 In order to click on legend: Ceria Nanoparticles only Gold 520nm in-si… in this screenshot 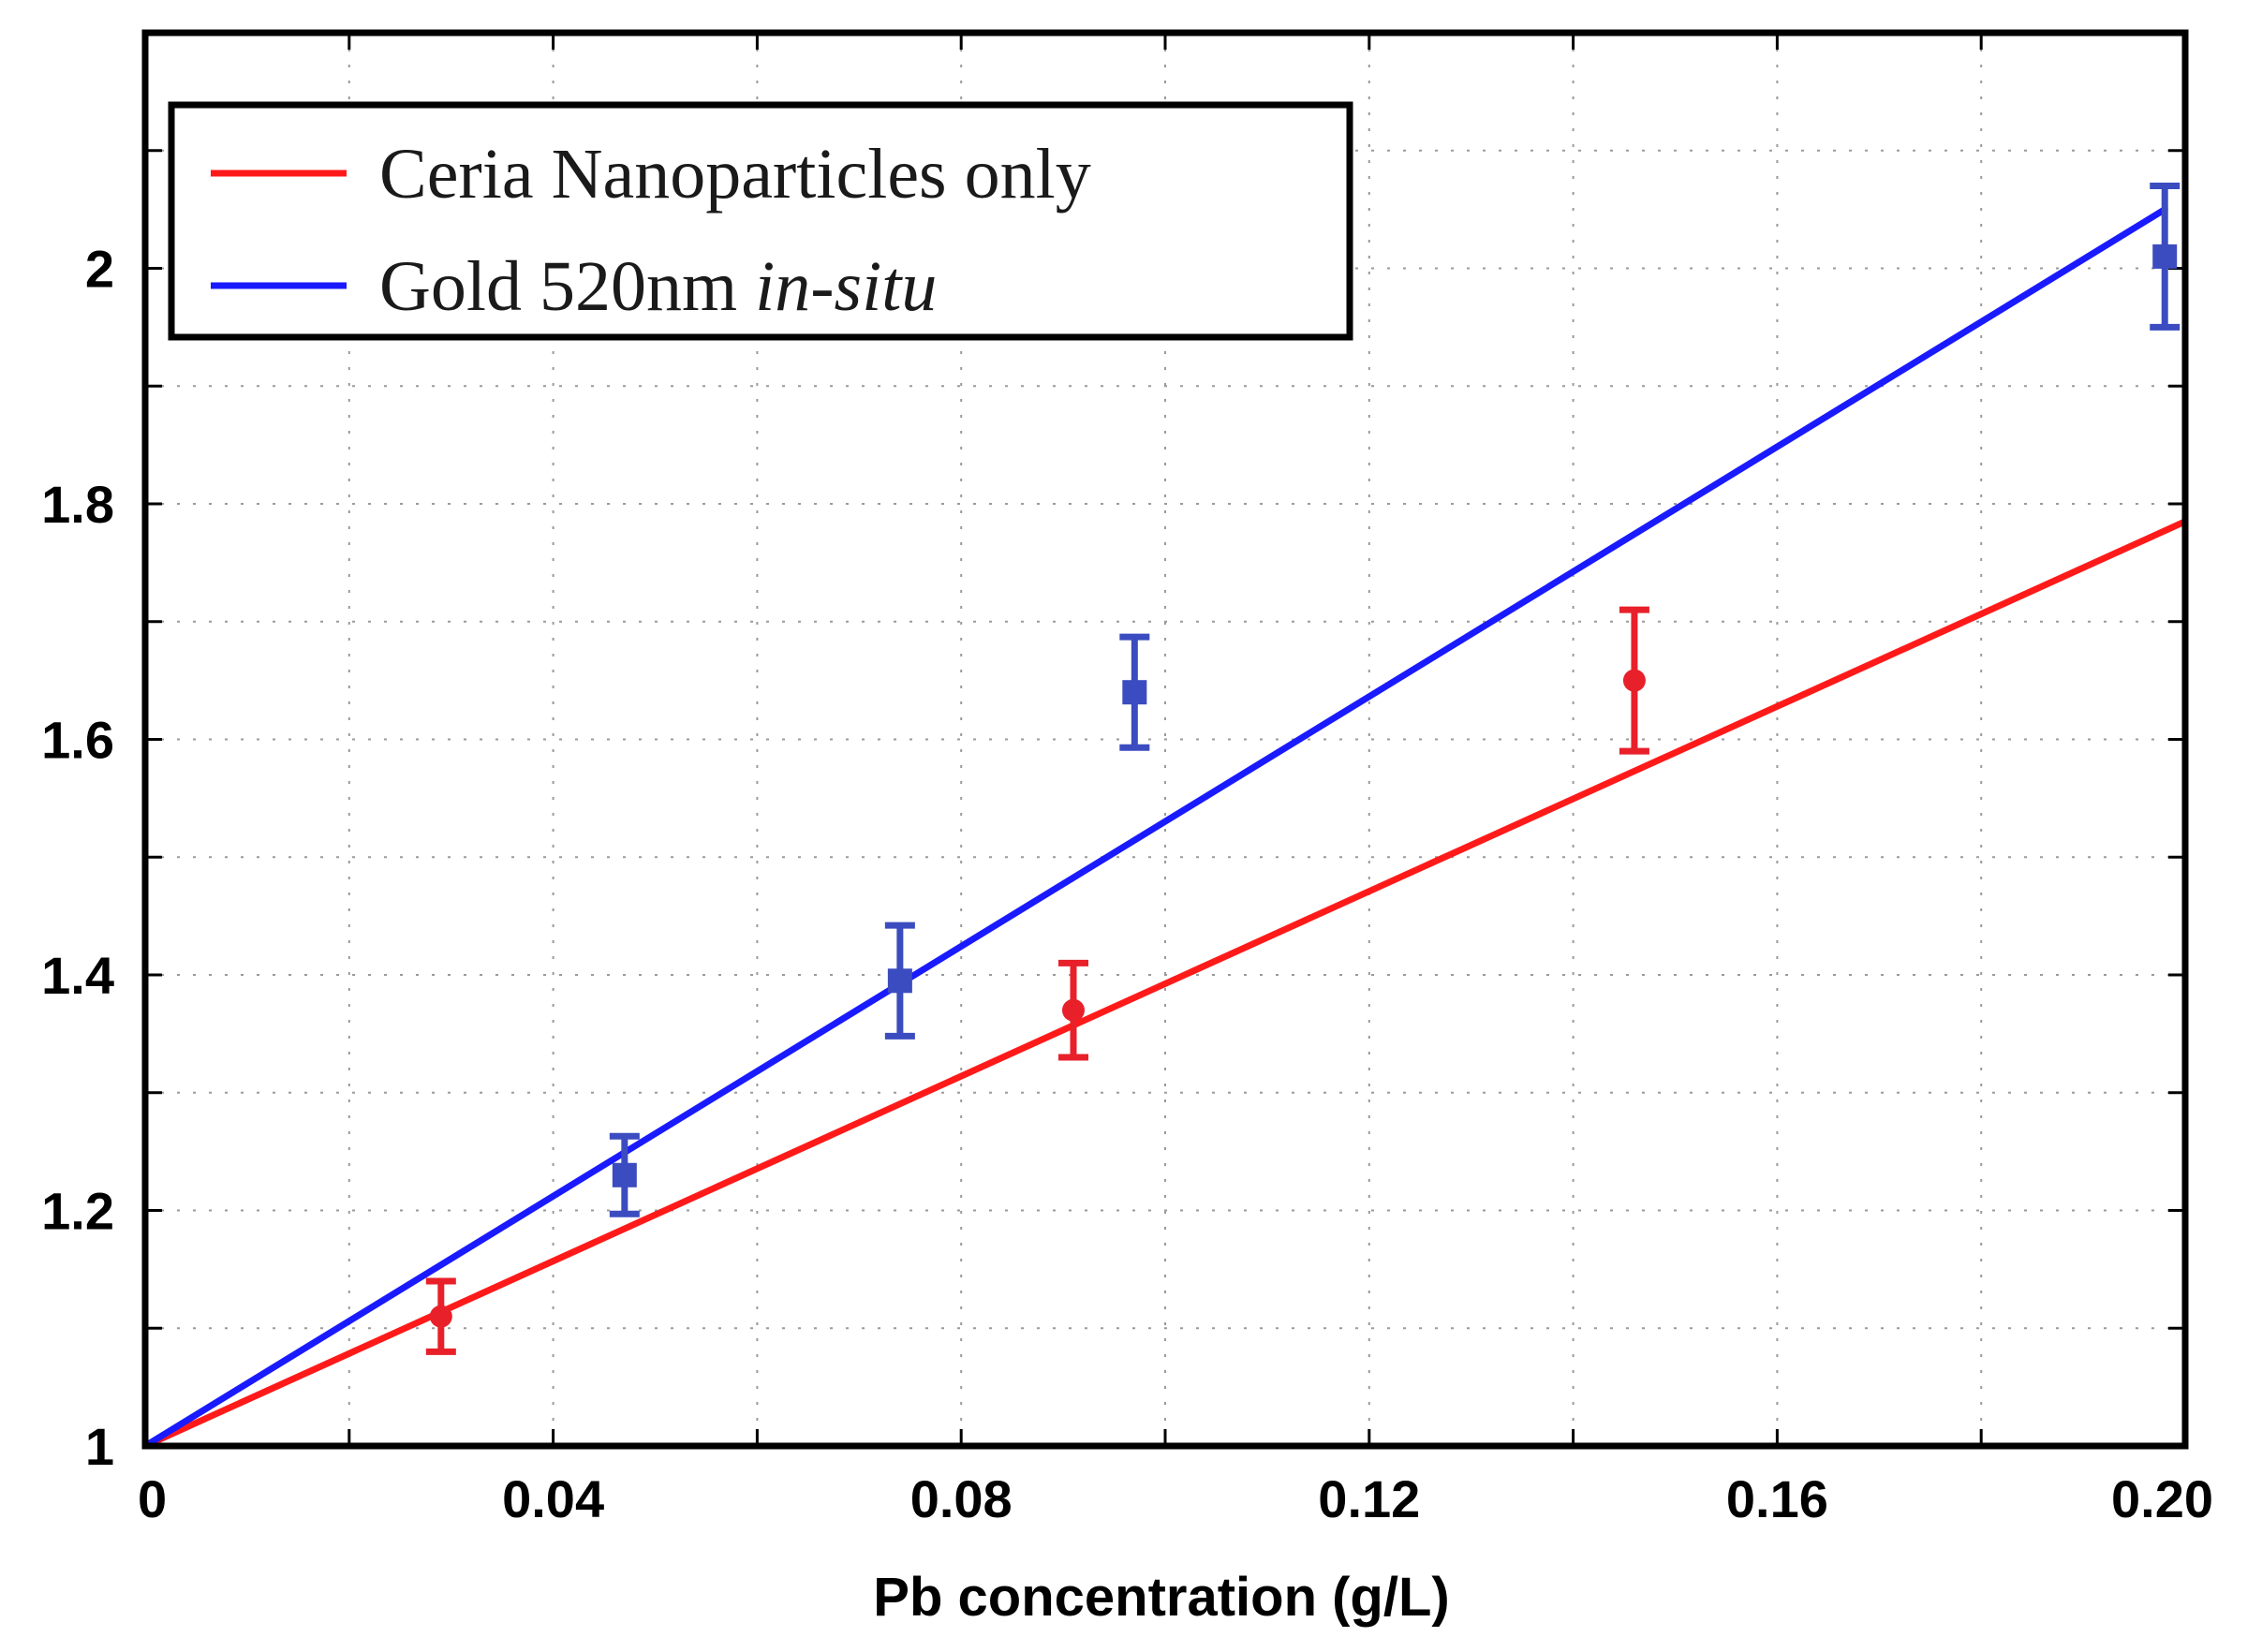, I will do `click(760, 221)`.